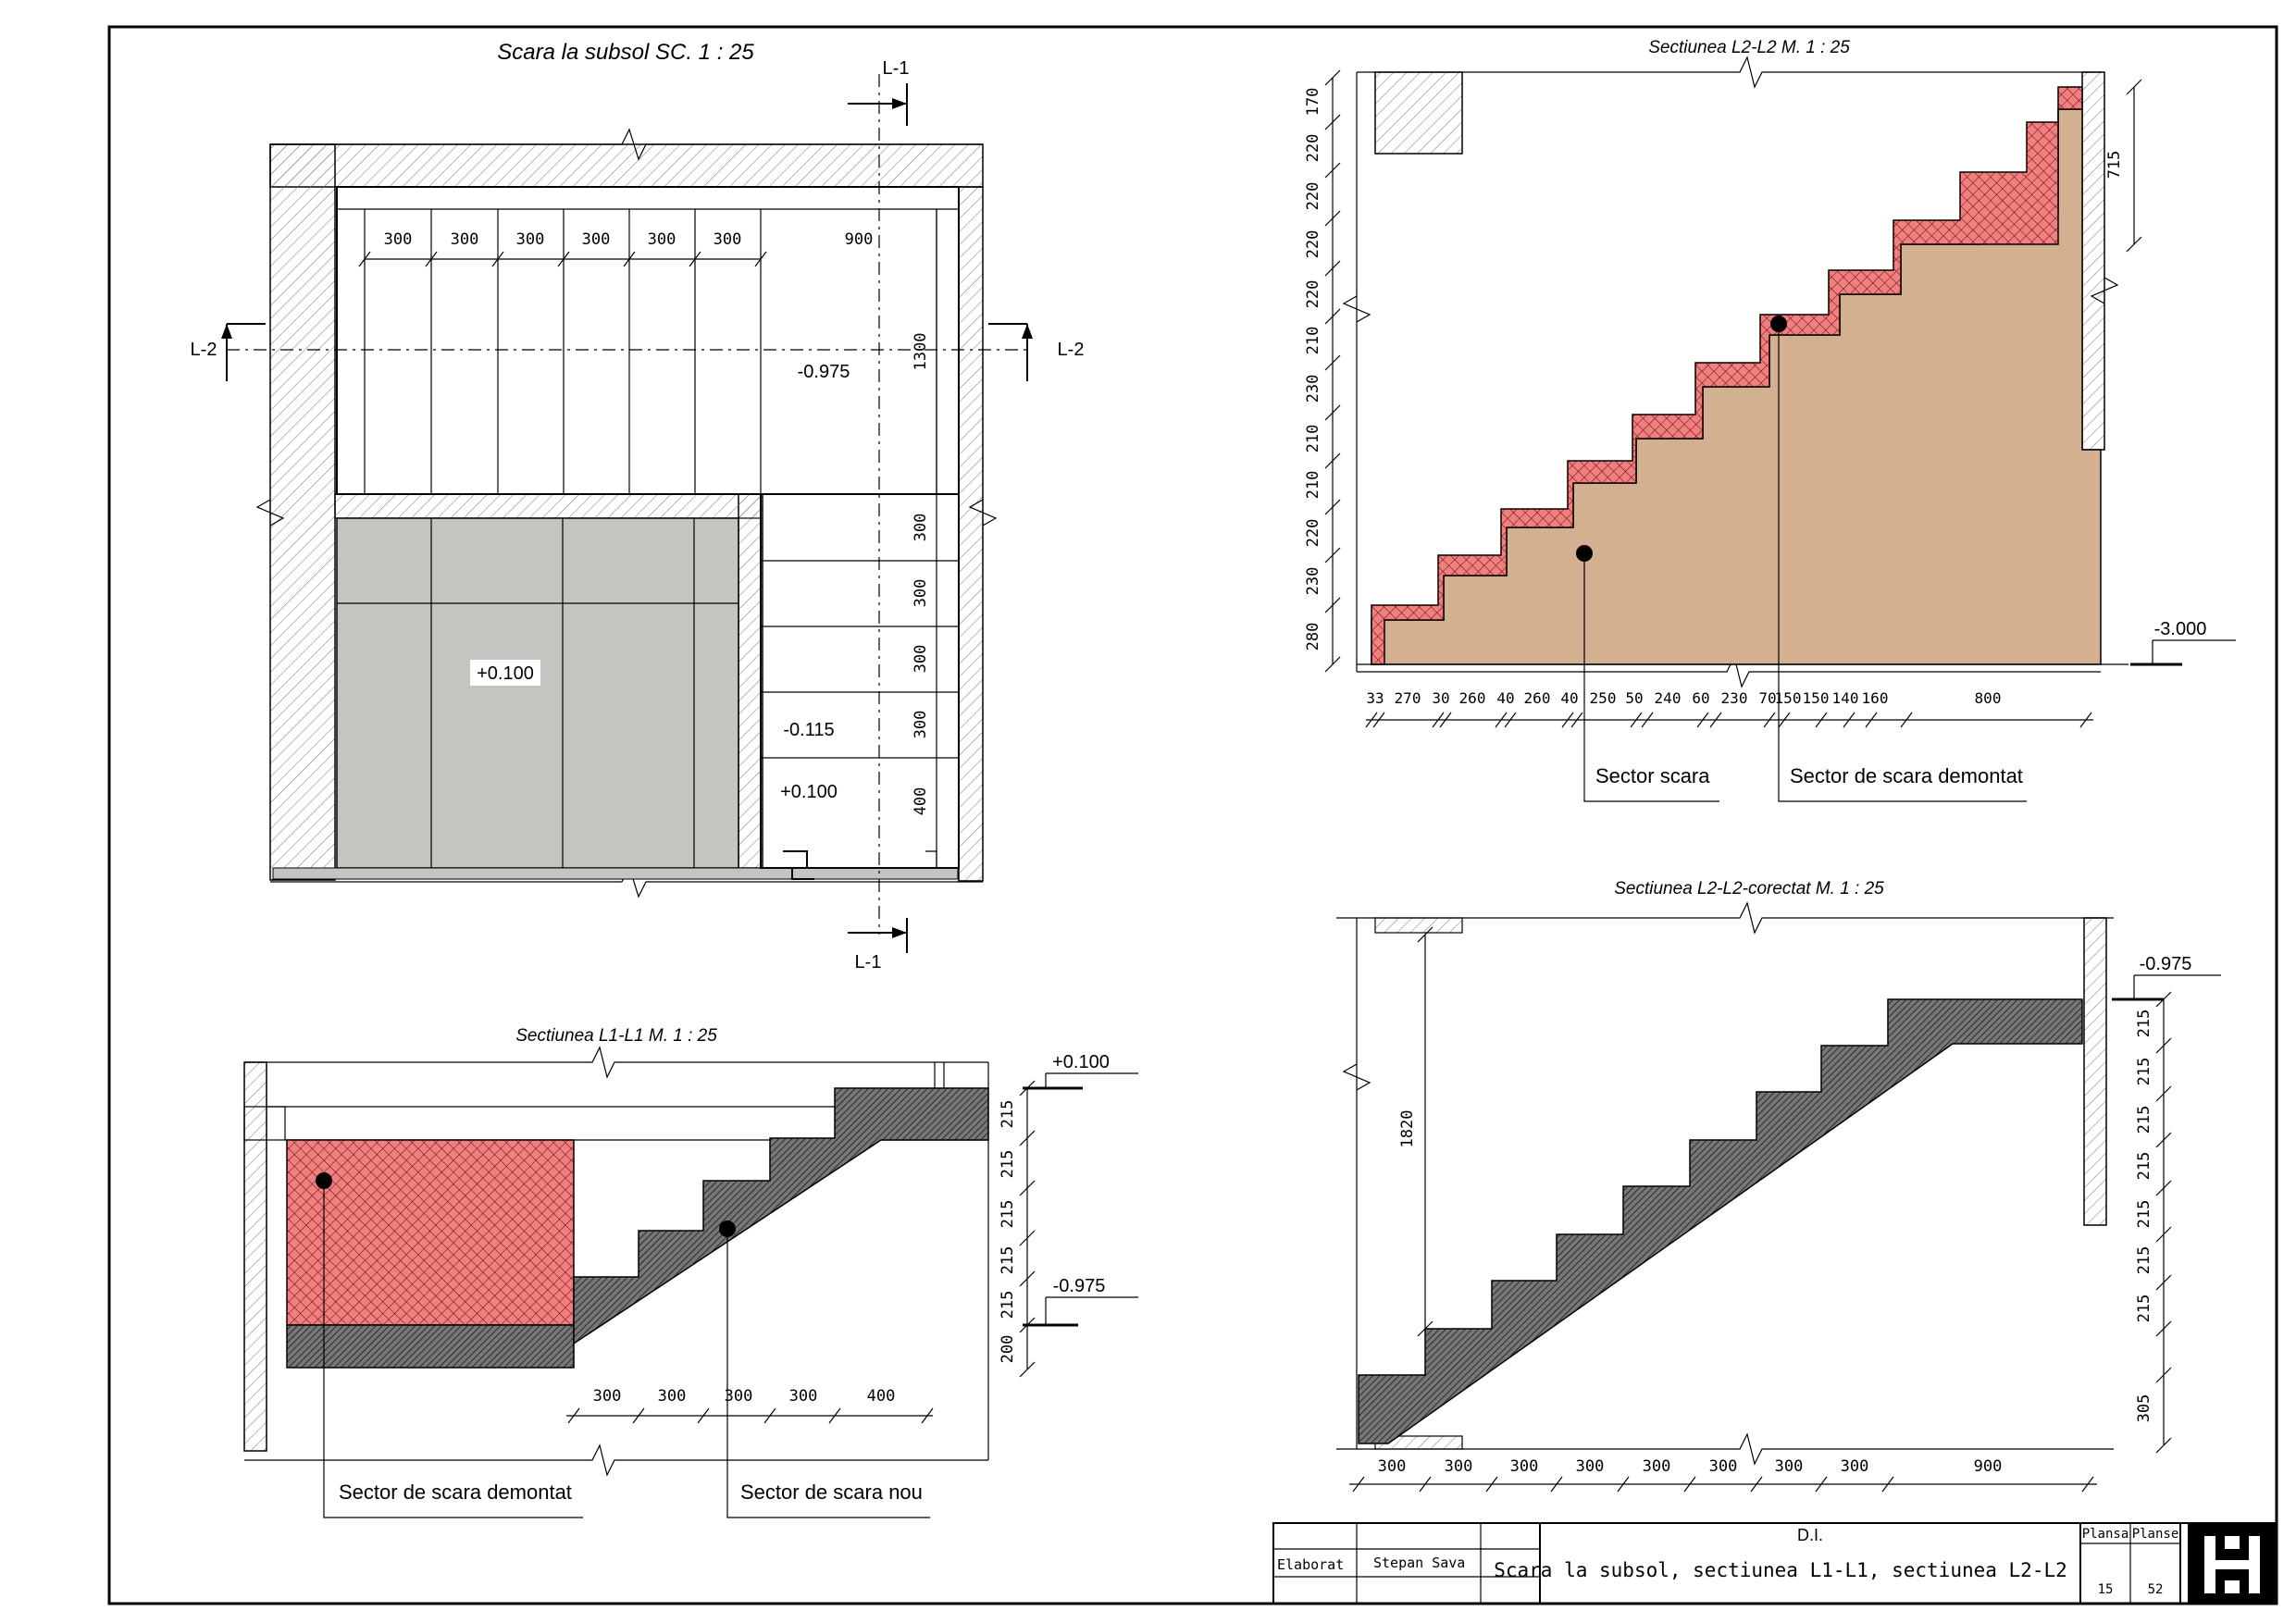 Image resolution: width=2296 pixels, height=1623 pixels. I want to click on section-l2c-dim-v-5: 215, so click(2144, 1214).